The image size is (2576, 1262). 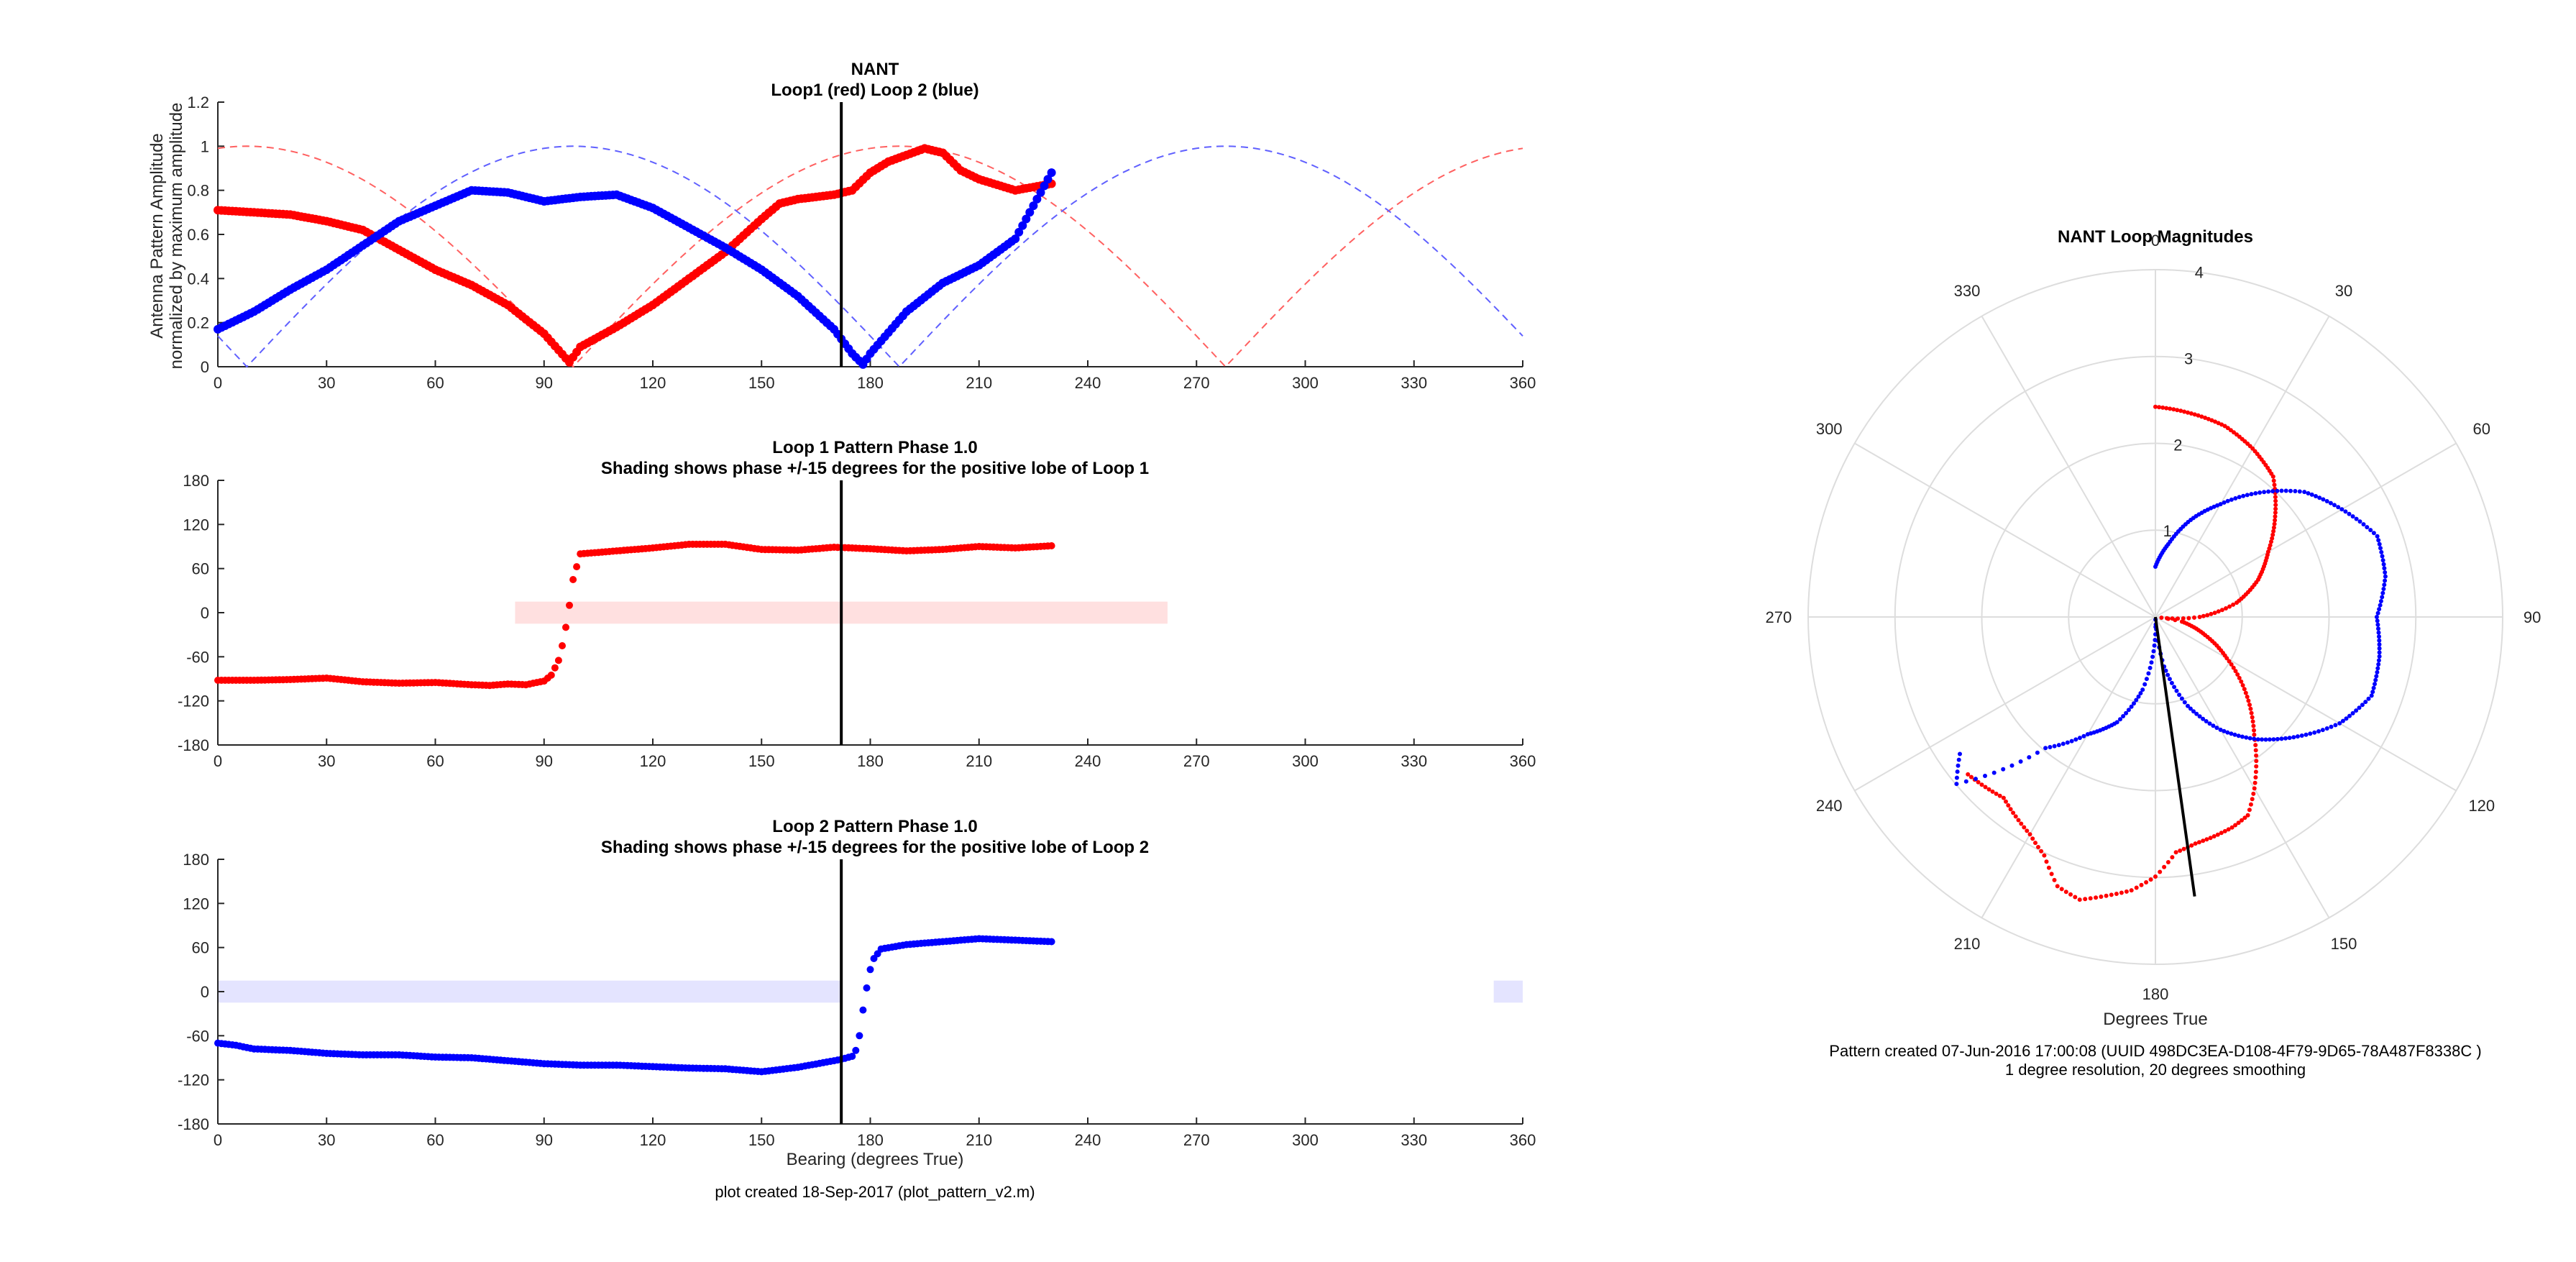 What do you see at coordinates (435, 761) in the screenshot?
I see `x-tick-label: 60` at bounding box center [435, 761].